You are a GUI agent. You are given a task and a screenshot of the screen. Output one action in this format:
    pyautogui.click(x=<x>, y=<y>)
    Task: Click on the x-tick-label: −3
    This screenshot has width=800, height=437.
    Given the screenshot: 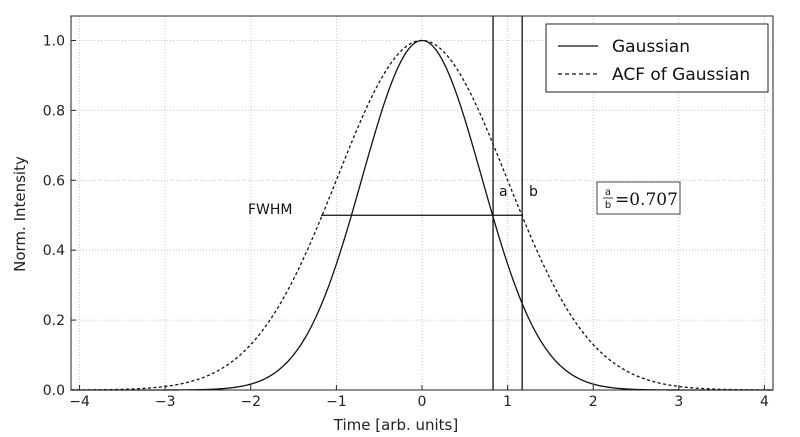 What is the action you would take?
    pyautogui.click(x=165, y=402)
    